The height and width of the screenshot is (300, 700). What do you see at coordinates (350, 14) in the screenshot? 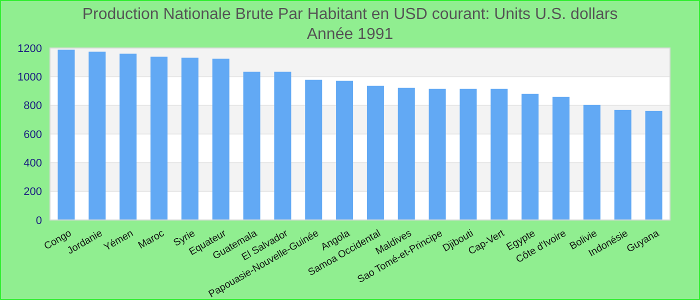
I see `chart-title: Production Nationale Brute Par Habitant en USD courant: Units U.S. dollars` at bounding box center [350, 14].